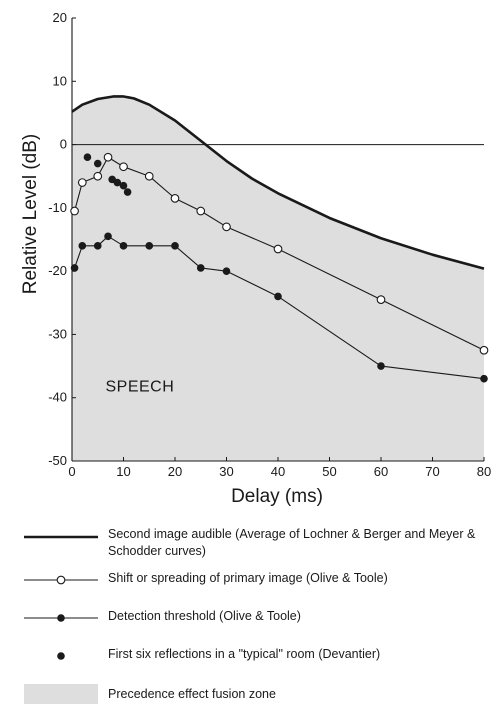  What do you see at coordinates (57, 397) in the screenshot?
I see `y-tick-label: -40` at bounding box center [57, 397].